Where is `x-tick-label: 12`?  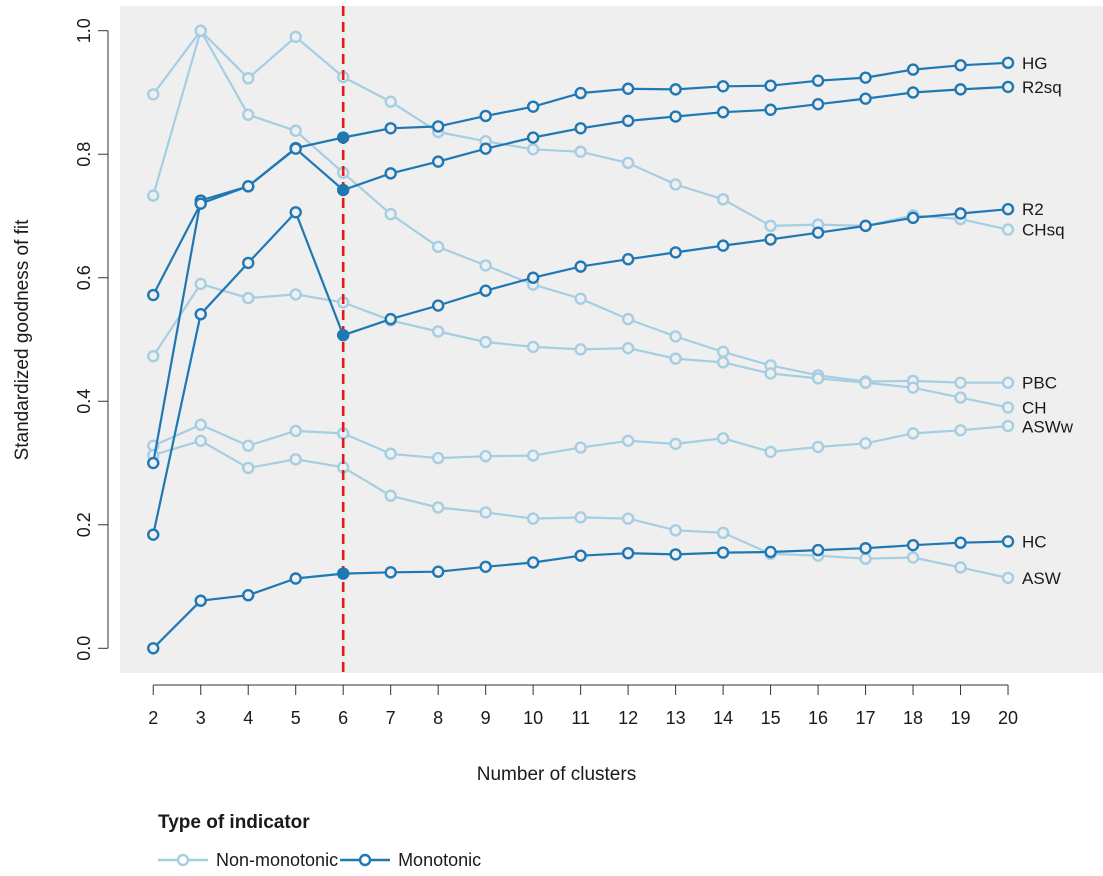 x-tick-label: 12 is located at coordinates (628, 718).